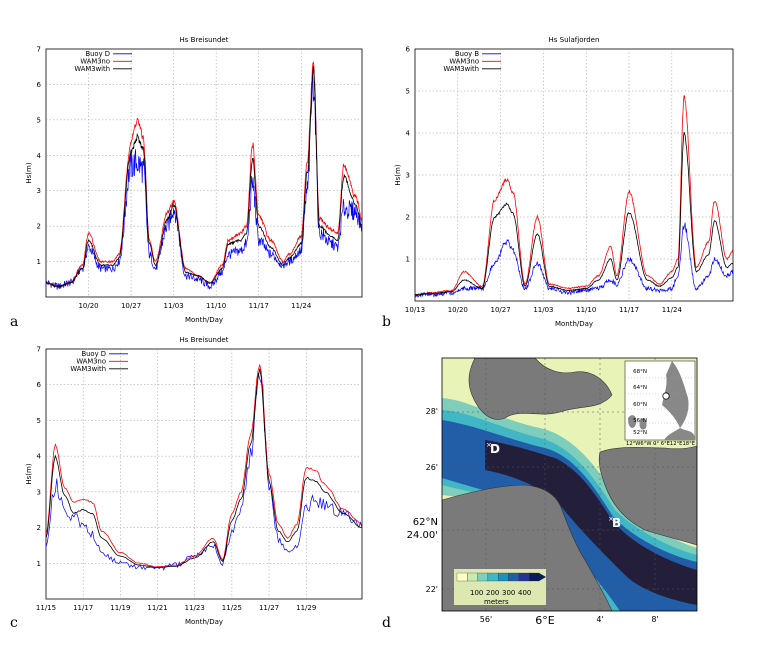  I want to click on map-frame, so click(569, 484).